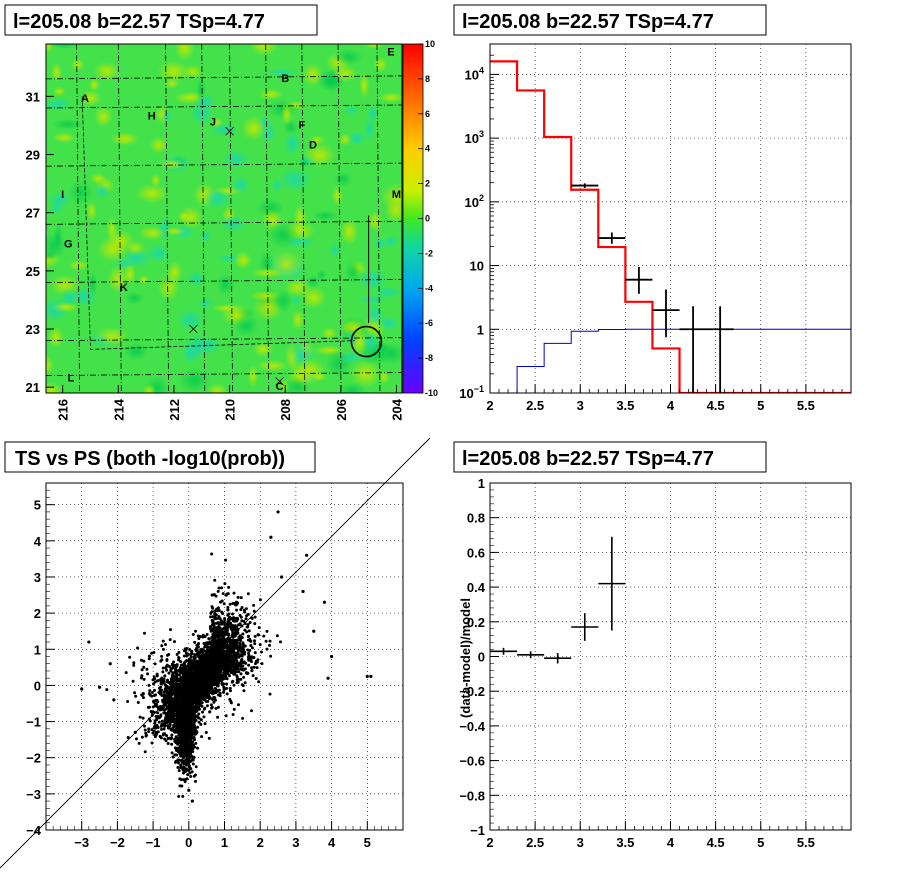 This screenshot has height=875, width=898. What do you see at coordinates (218, 223) in the screenshot?
I see `map-region-outline` at bounding box center [218, 223].